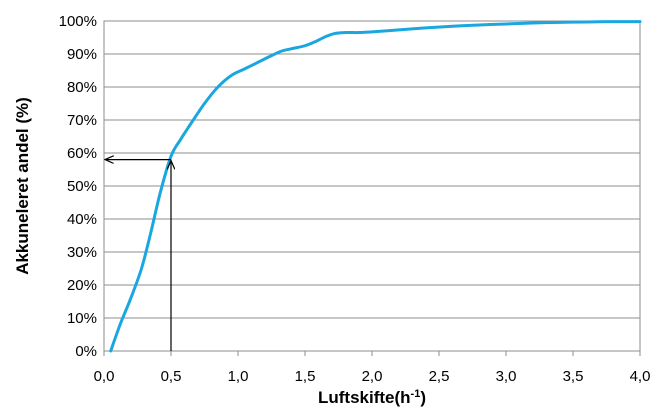  Describe the element at coordinates (82, 219) in the screenshot. I see `y-tick-label: 40%` at that location.